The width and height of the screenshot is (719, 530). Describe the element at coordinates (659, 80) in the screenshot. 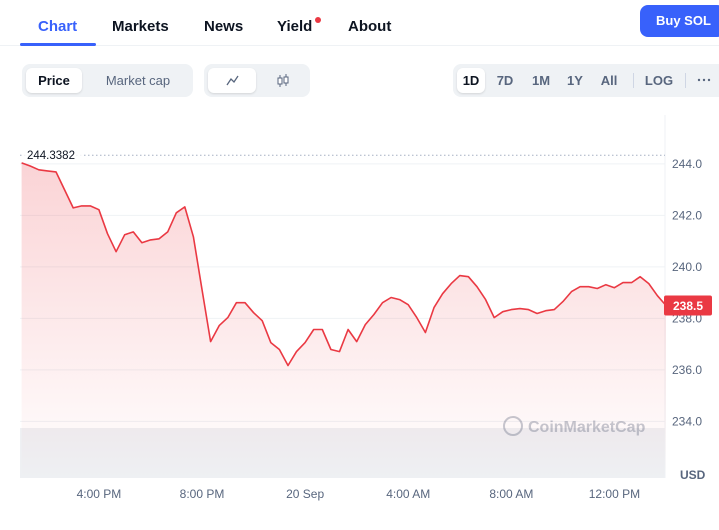

I see `range-option: LOG` at that location.